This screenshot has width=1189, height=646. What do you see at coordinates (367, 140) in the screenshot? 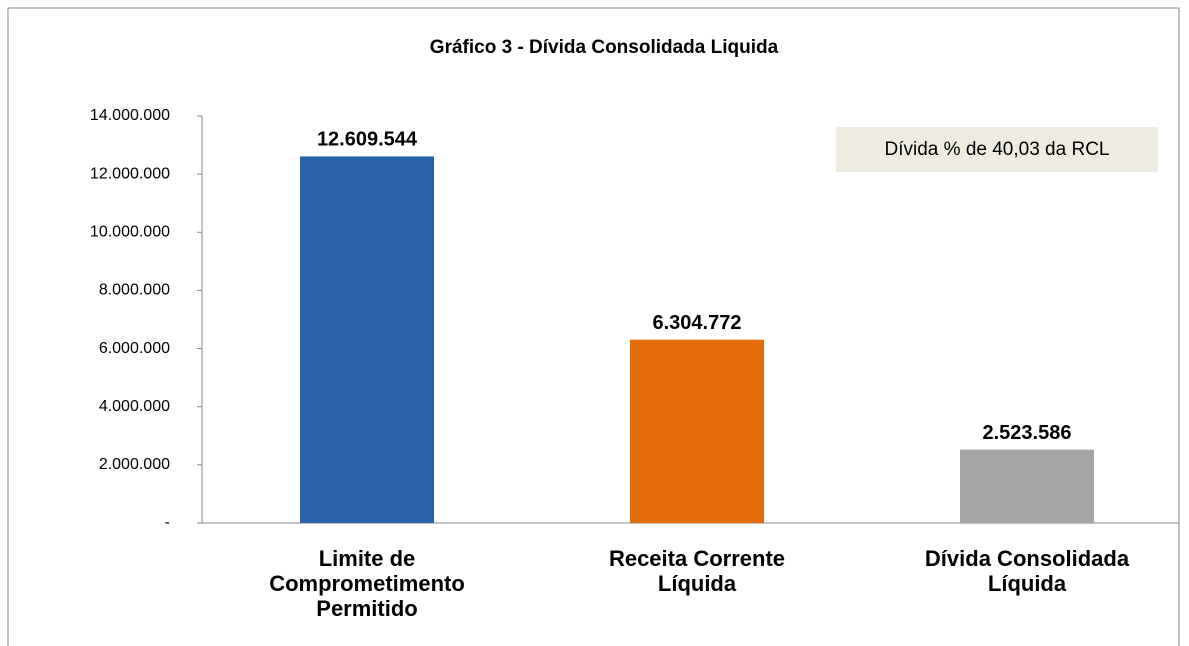
I see `data-label: 12.609.544` at bounding box center [367, 140].